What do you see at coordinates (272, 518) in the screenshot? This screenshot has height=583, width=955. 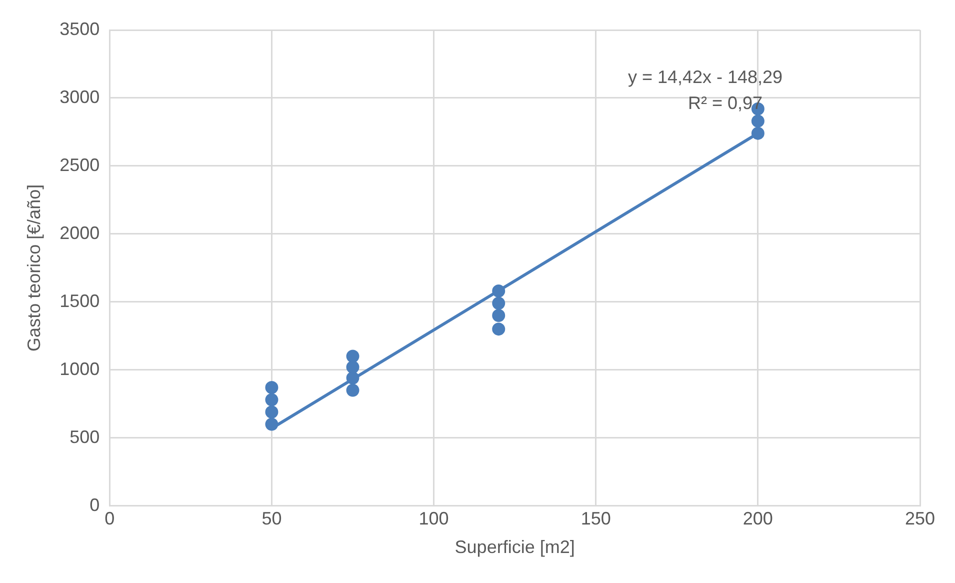 I see `x-tick-label: 50` at bounding box center [272, 518].